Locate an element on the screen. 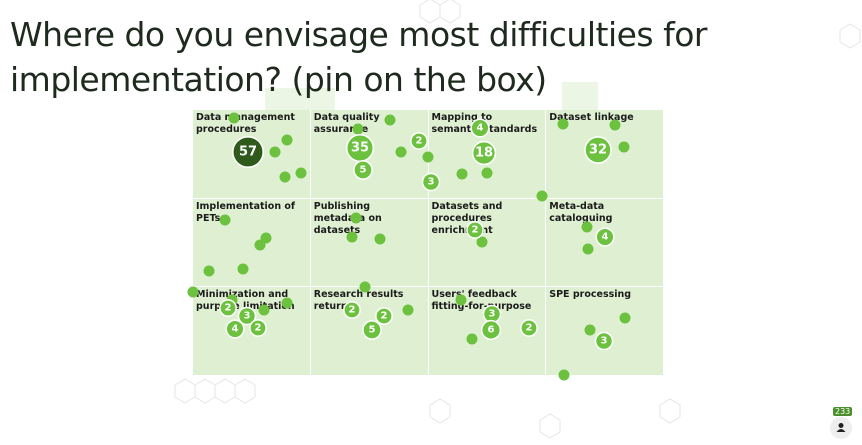 The height and width of the screenshot is (445, 862). pin-count: 6 is located at coordinates (491, 330).